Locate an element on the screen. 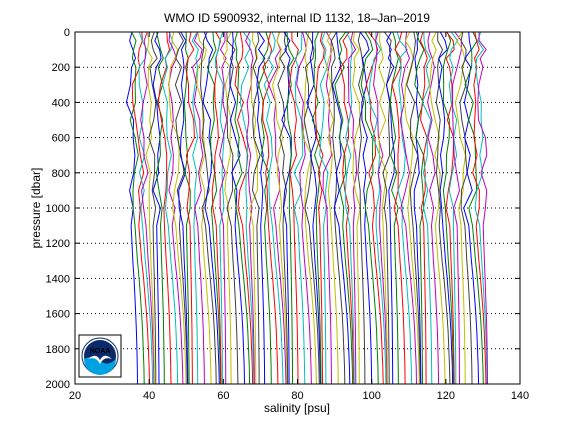  x-tick-label: 60 is located at coordinates (223, 396).